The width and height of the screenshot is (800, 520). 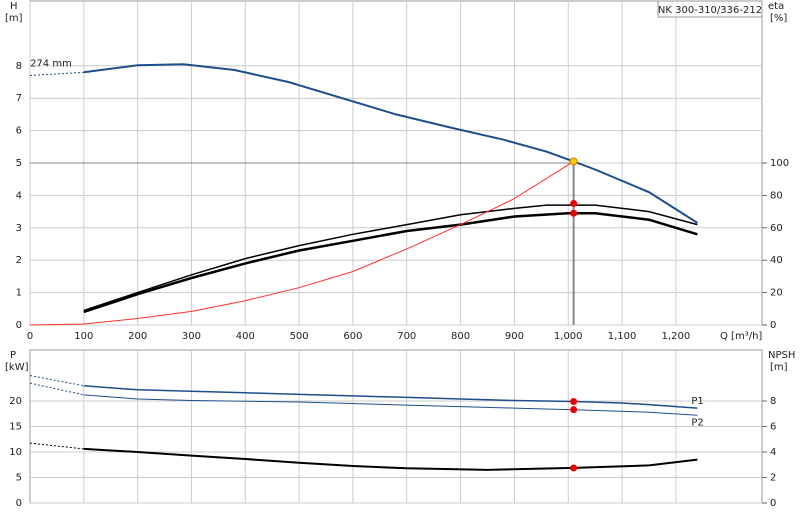 I want to click on x-tick-label: 100, so click(x=83, y=336).